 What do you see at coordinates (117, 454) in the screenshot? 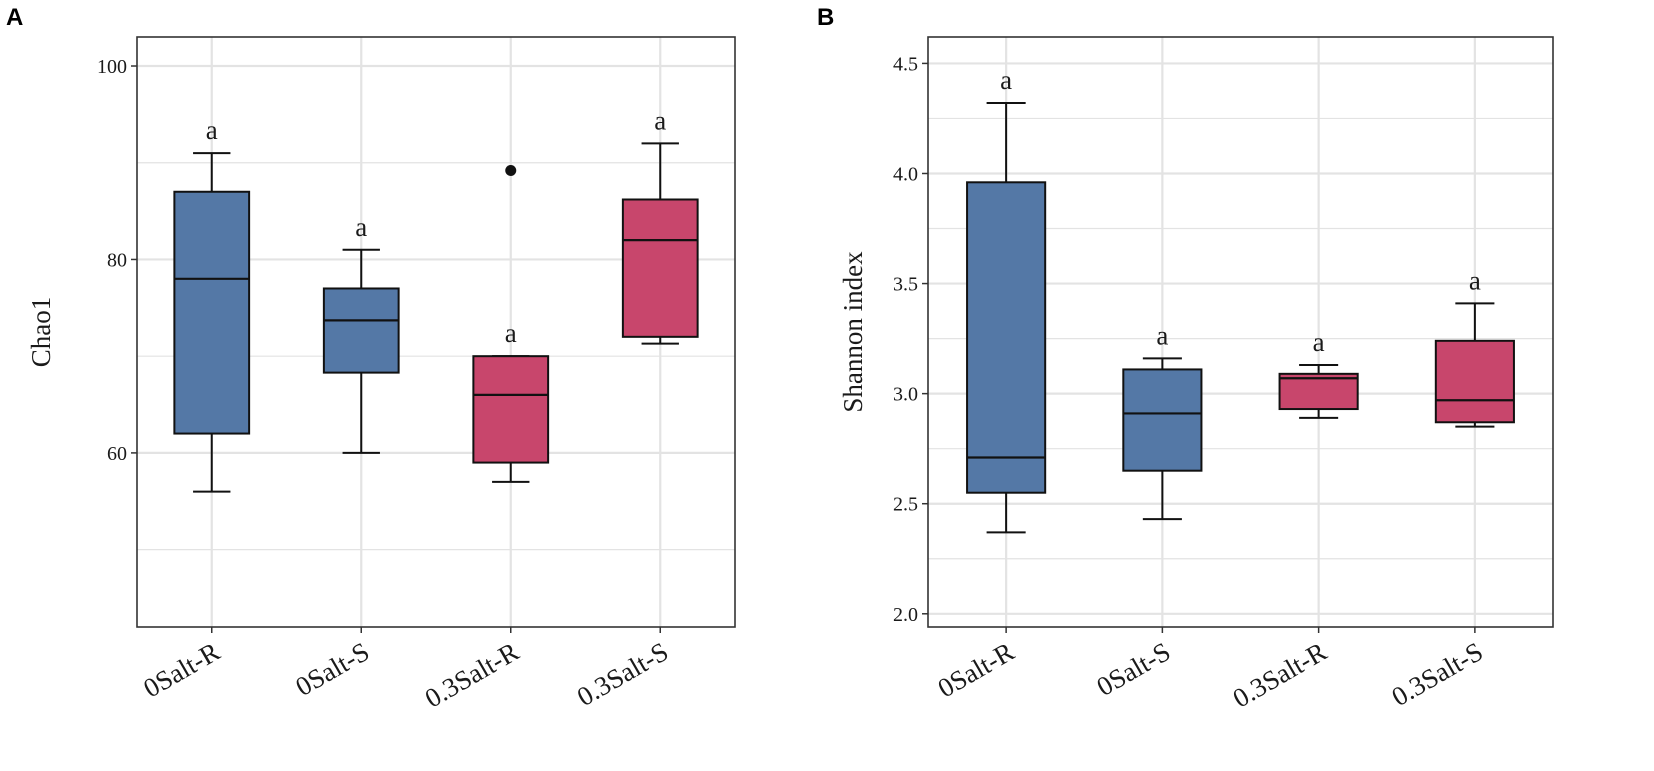
I see `y-tick-label: 60` at bounding box center [117, 454].